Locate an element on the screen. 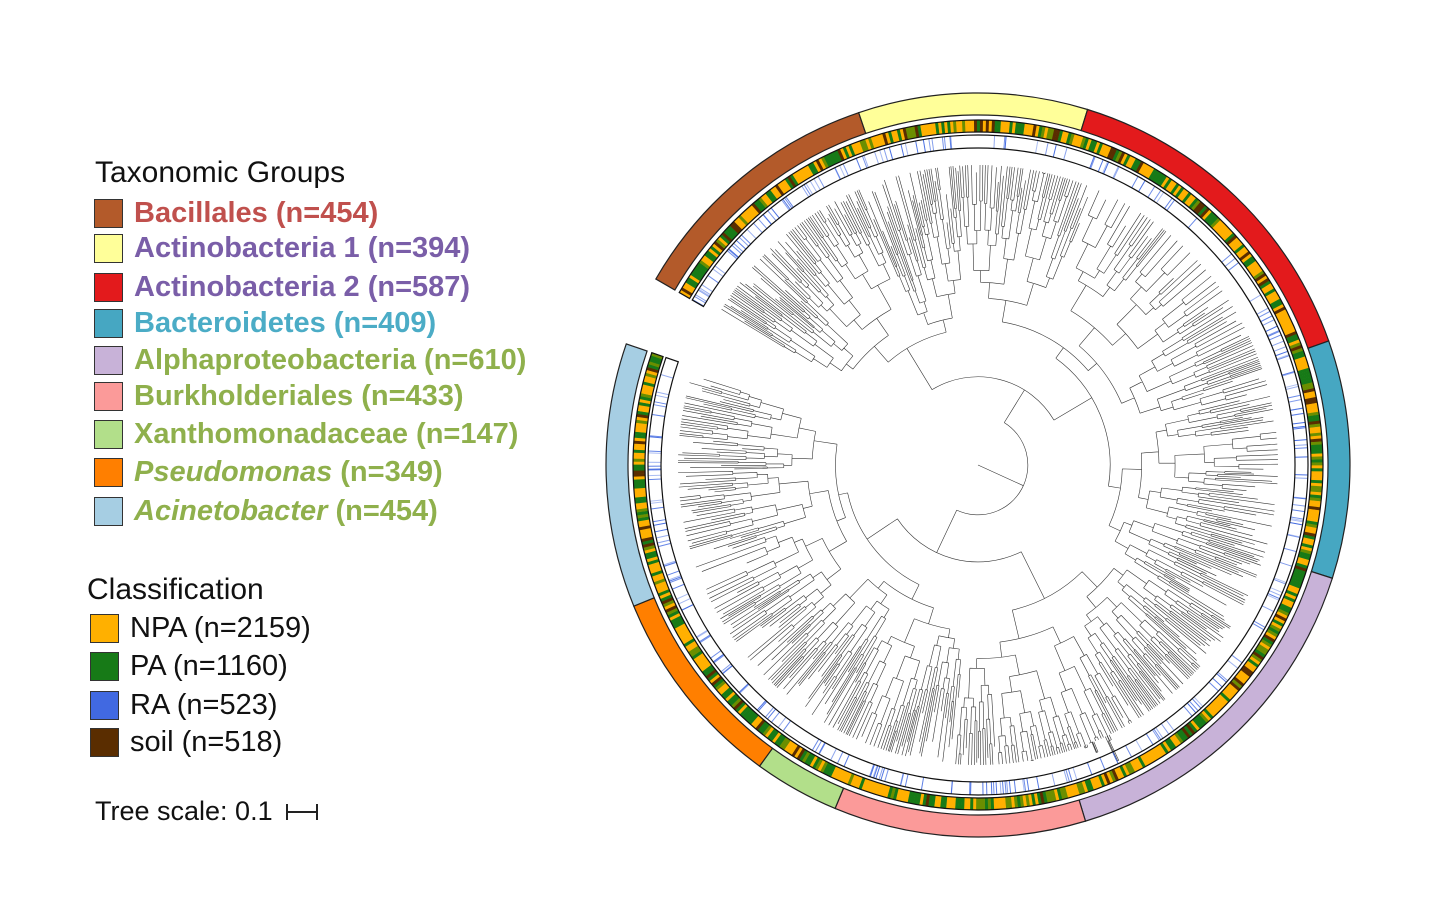  legend-label: Bacillales (n=454) is located at coordinates (256, 213).